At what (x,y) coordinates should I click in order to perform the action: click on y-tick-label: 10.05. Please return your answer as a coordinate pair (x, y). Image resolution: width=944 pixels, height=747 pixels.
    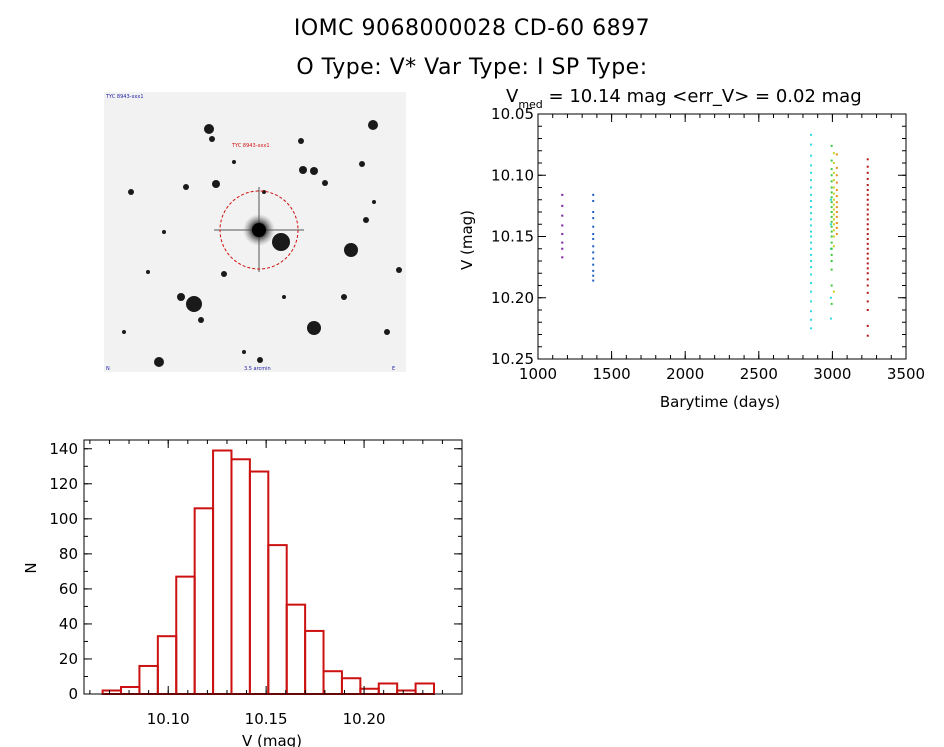
    Looking at the image, I should click on (512, 114).